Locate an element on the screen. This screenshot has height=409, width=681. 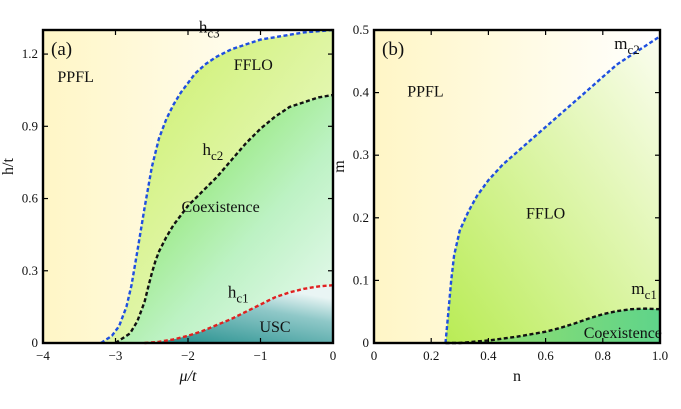
x-tick-label: 1.0 is located at coordinates (660, 355).